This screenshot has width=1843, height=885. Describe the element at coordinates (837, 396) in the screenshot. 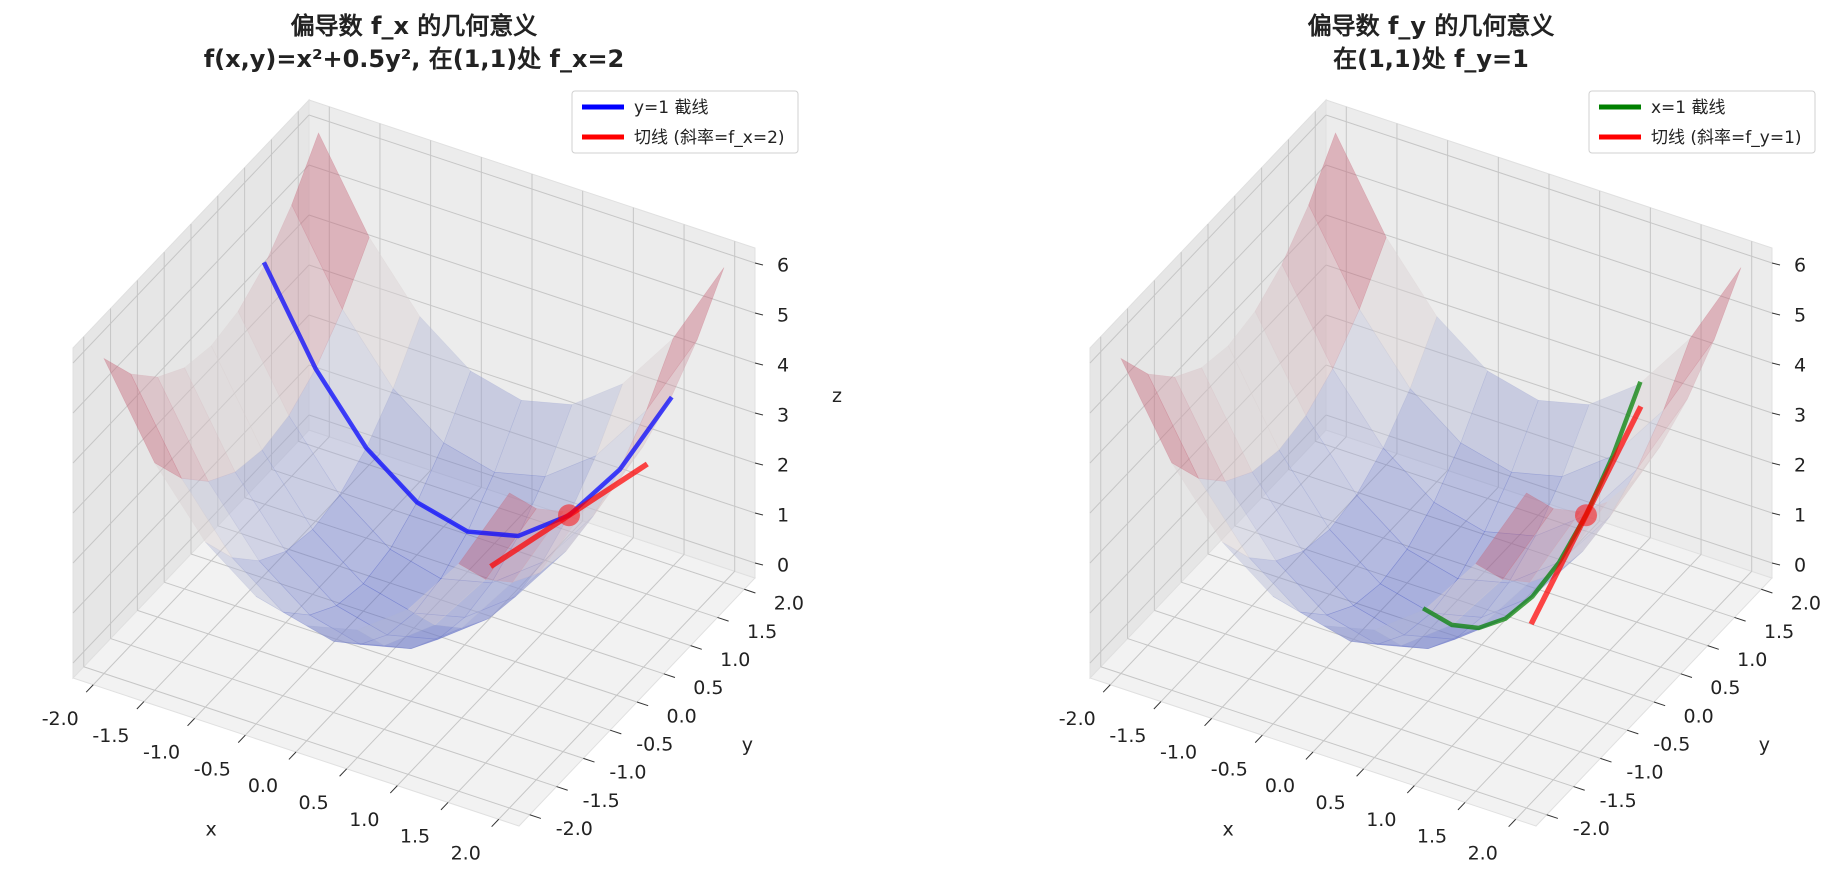

I see `z-axis-label: z` at that location.